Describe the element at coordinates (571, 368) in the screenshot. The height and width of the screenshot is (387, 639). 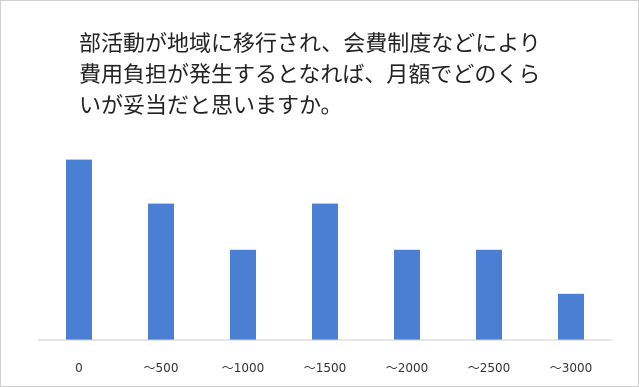
I see `x-tick-label-6: ～3000` at that location.